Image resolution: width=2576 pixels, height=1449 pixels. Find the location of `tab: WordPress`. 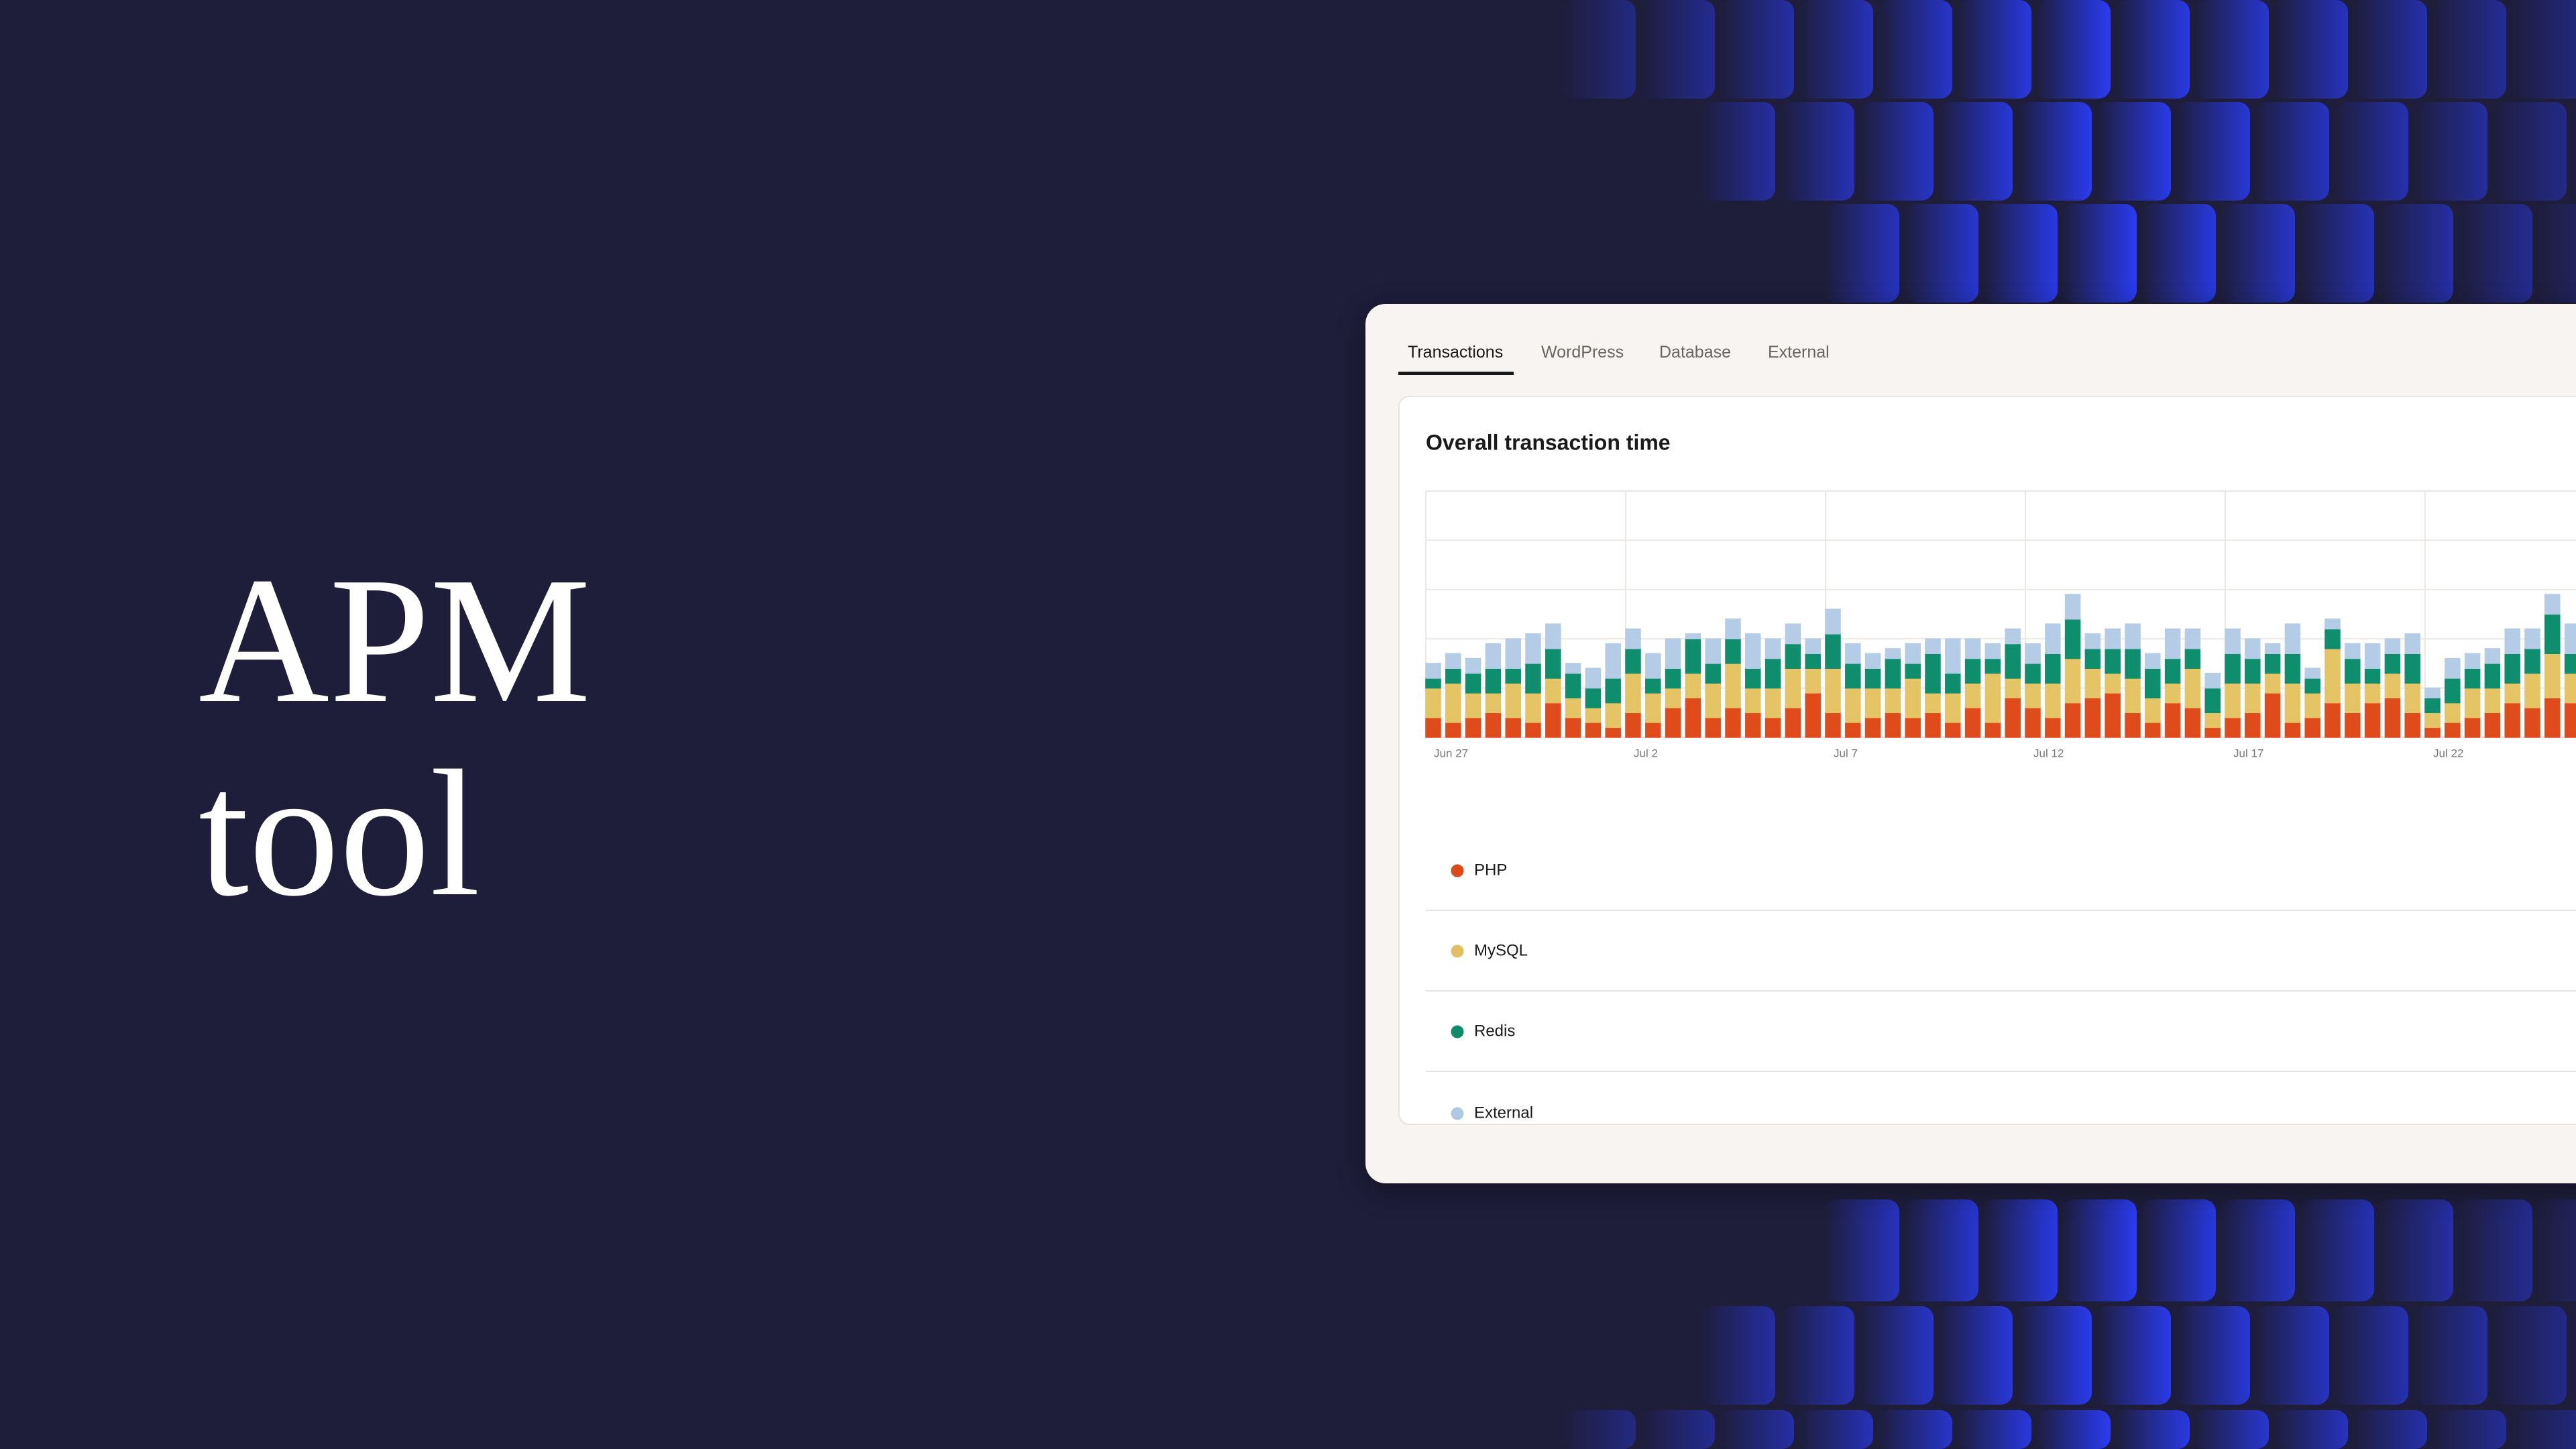

tab: WordPress is located at coordinates (1582, 352).